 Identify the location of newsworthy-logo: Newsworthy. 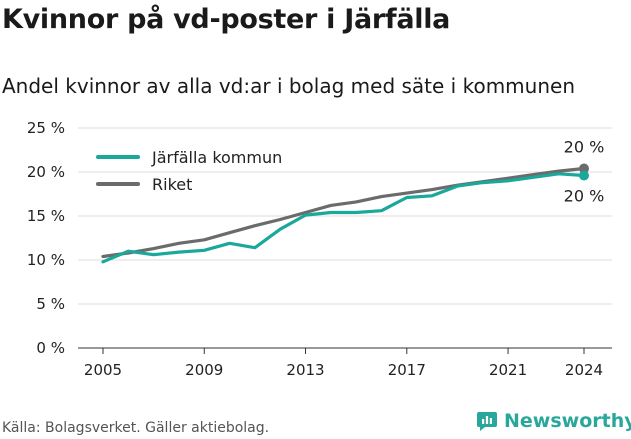
(553, 421).